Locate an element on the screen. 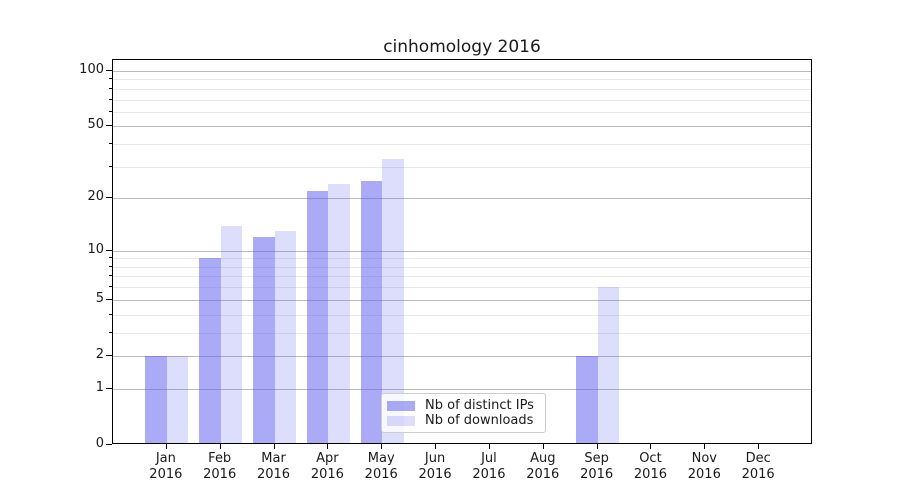 The width and height of the screenshot is (900, 500). x-tick-label: Aug 2016 is located at coordinates (543, 467).